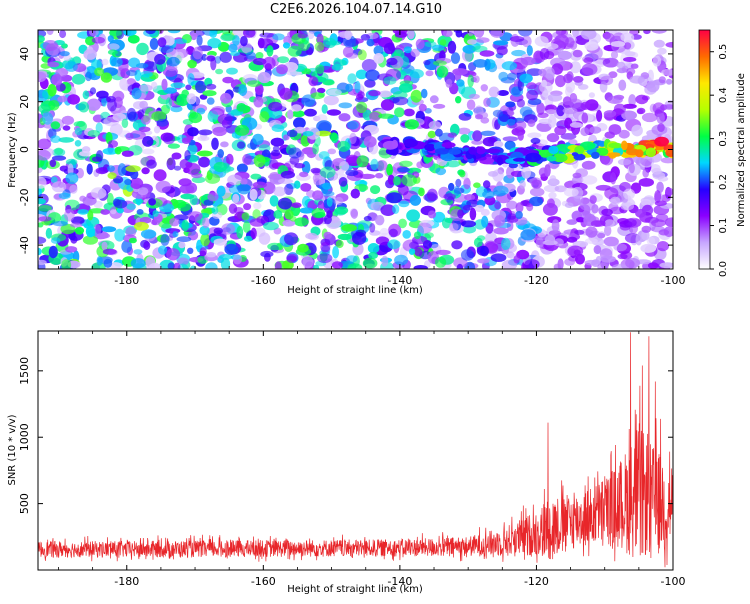  Describe the element at coordinates (704, 149) in the screenshot. I see `colorbar-scale` at that location.